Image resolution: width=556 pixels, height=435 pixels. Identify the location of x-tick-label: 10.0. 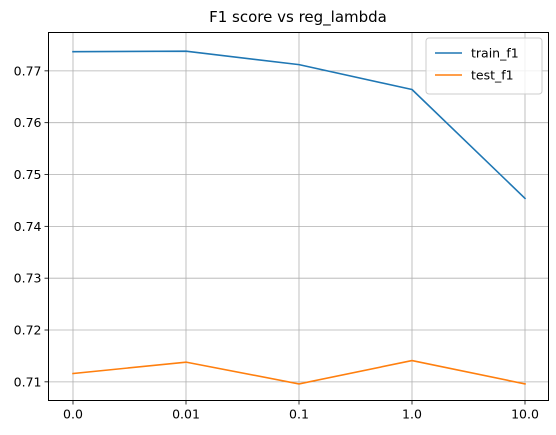
(525, 414).